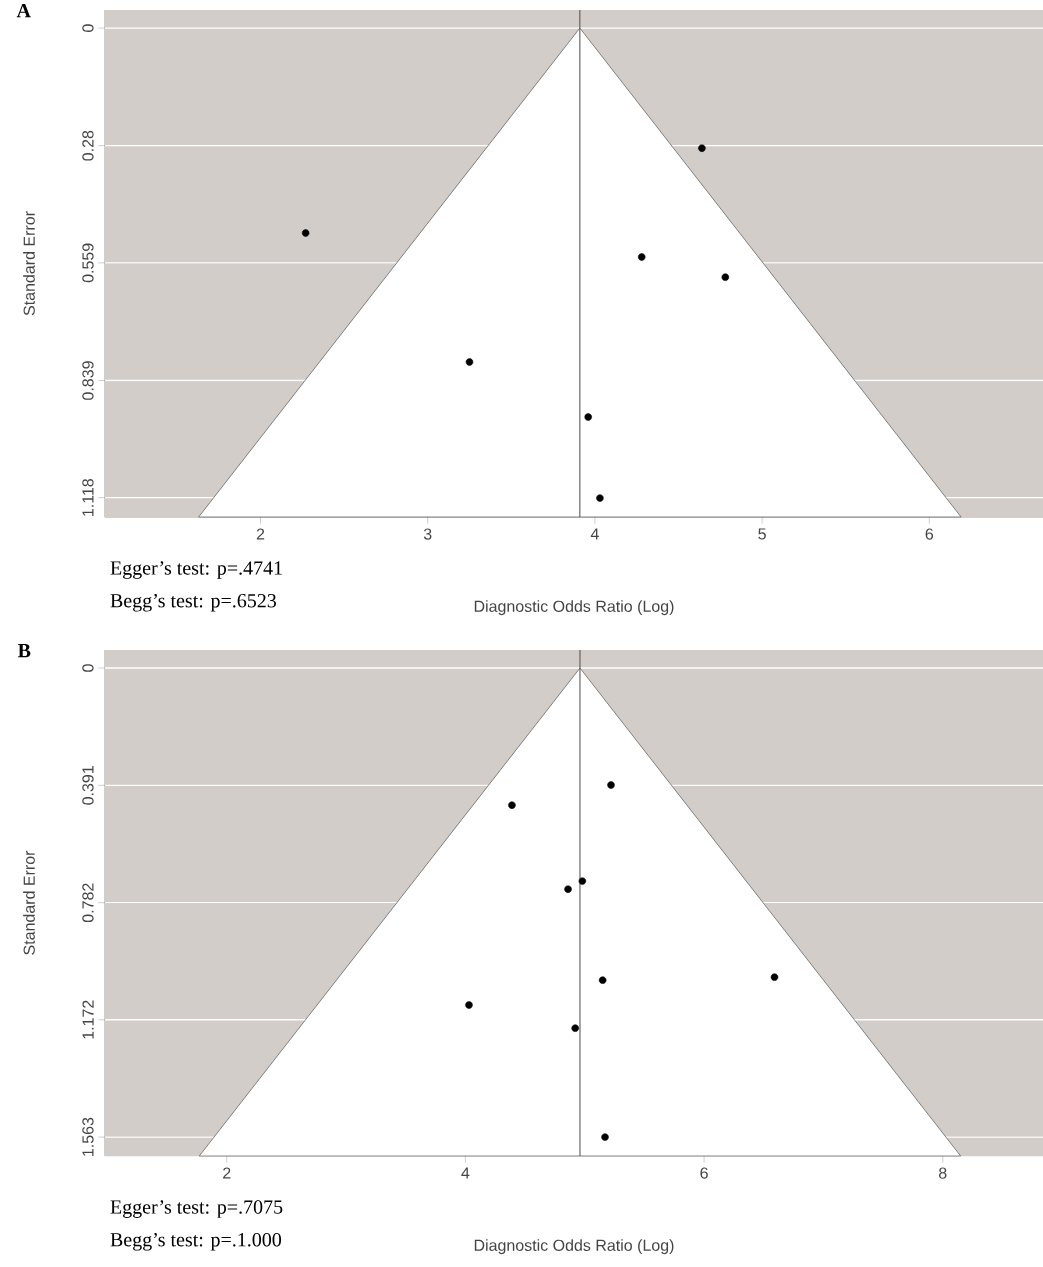 The image size is (1043, 1267). I want to click on y-tick-label: 1.563, so click(88, 1136).